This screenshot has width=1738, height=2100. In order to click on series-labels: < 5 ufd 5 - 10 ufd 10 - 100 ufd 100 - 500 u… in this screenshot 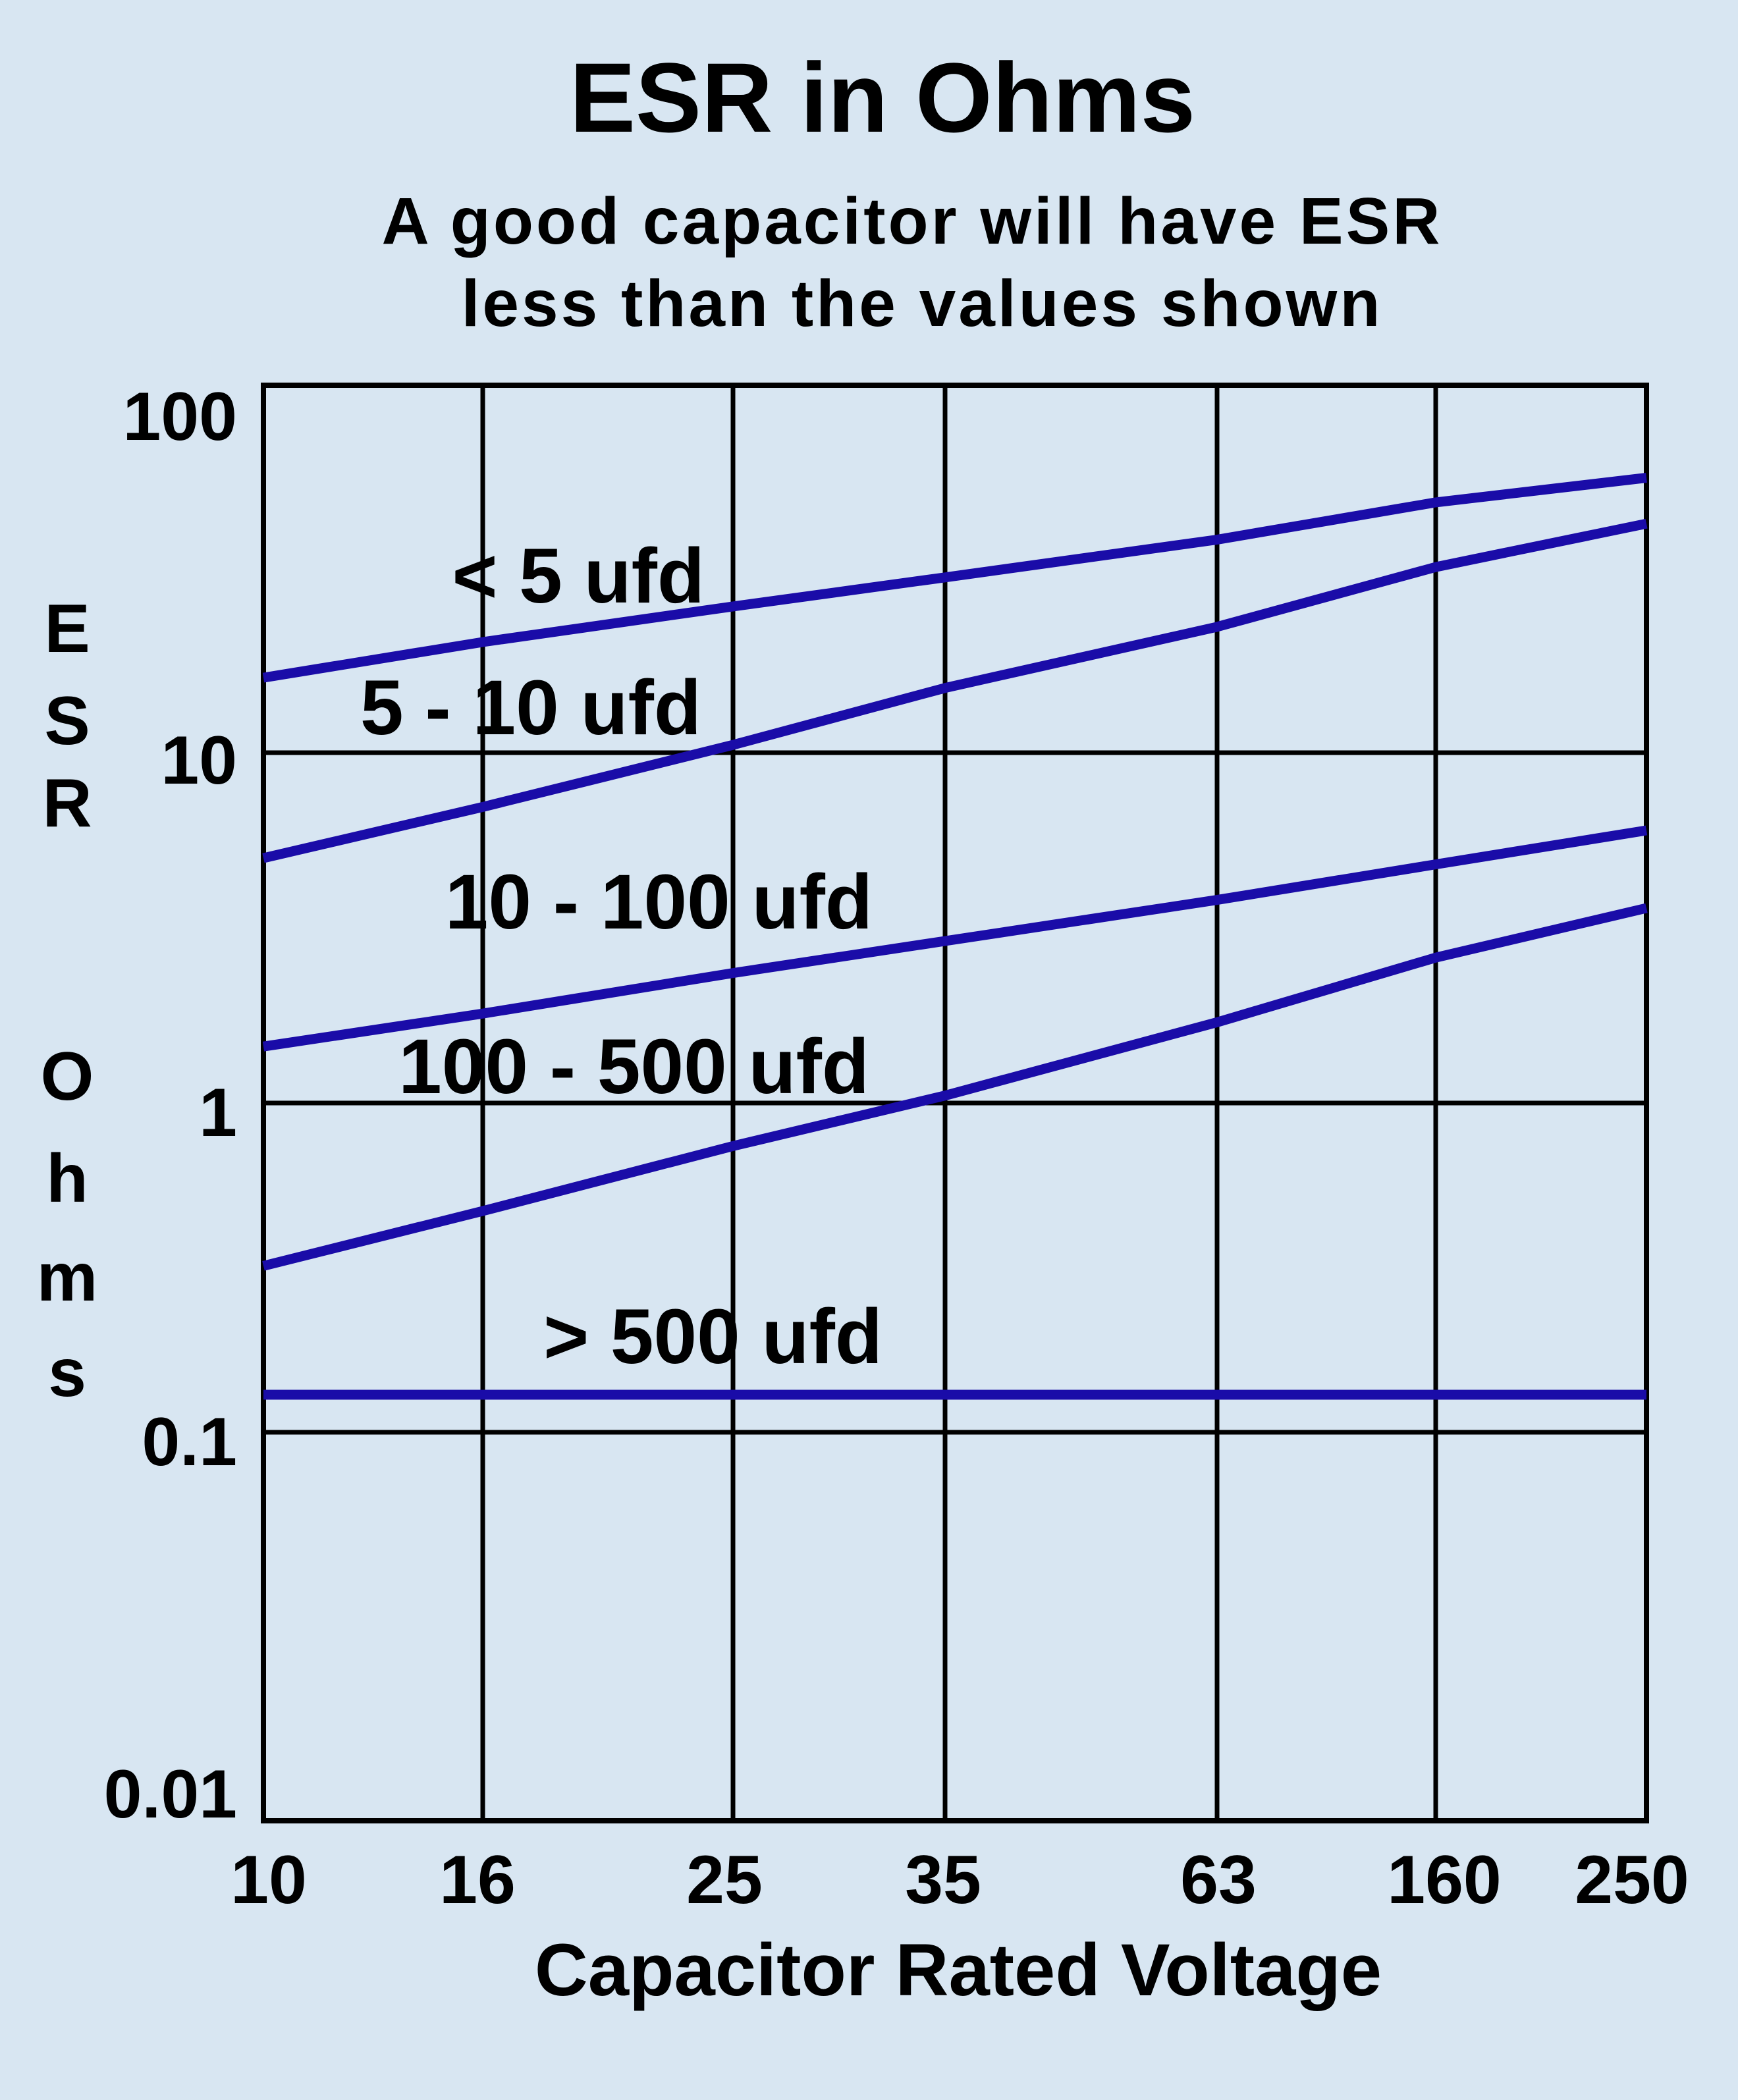, I will do `click(621, 956)`.